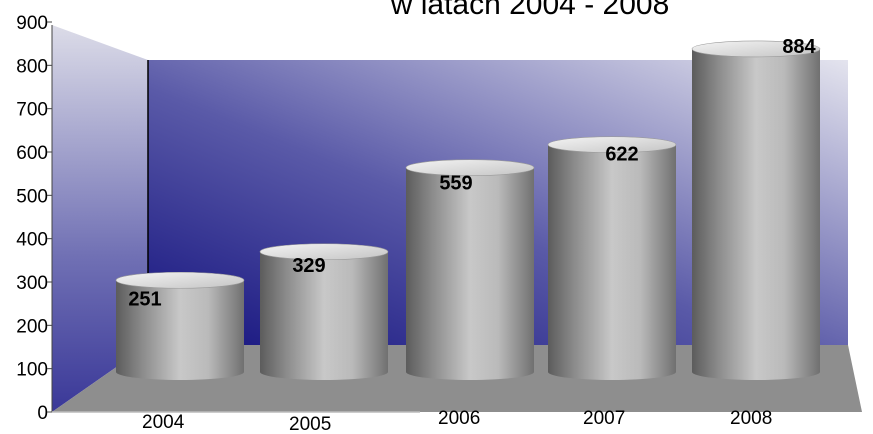 The image size is (873, 434). Describe the element at coordinates (32, 153) in the screenshot. I see `y-tick-label: 600` at that location.